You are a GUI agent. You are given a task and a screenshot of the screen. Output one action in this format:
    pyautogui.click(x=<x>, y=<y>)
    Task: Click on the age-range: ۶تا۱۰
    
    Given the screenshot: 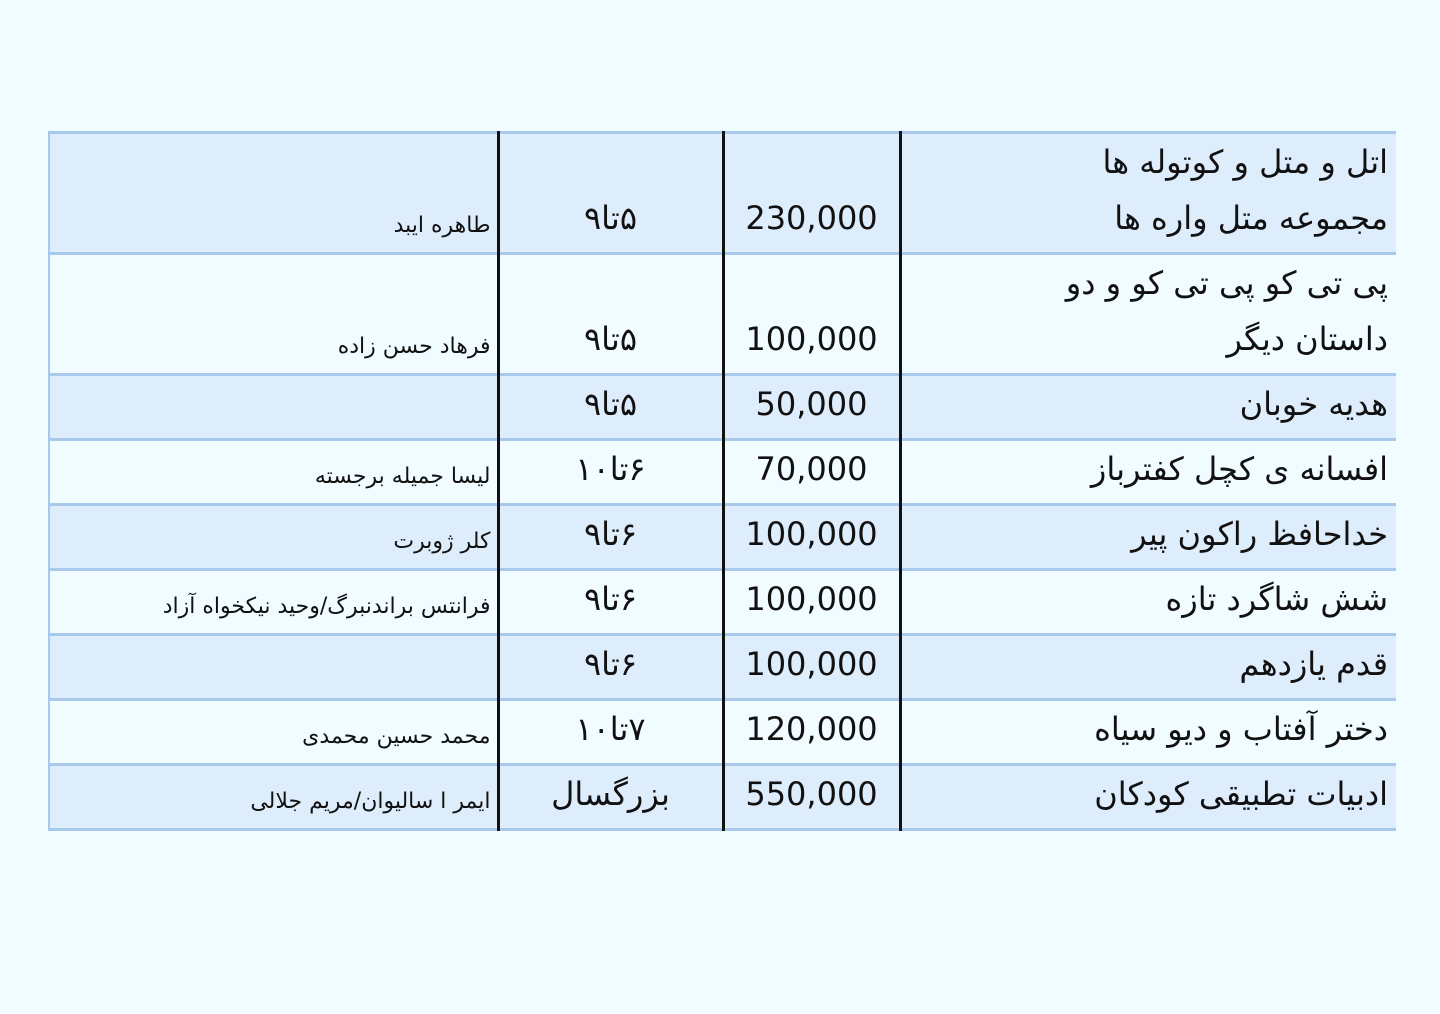 What is the action you would take?
    pyautogui.click(x=609, y=472)
    